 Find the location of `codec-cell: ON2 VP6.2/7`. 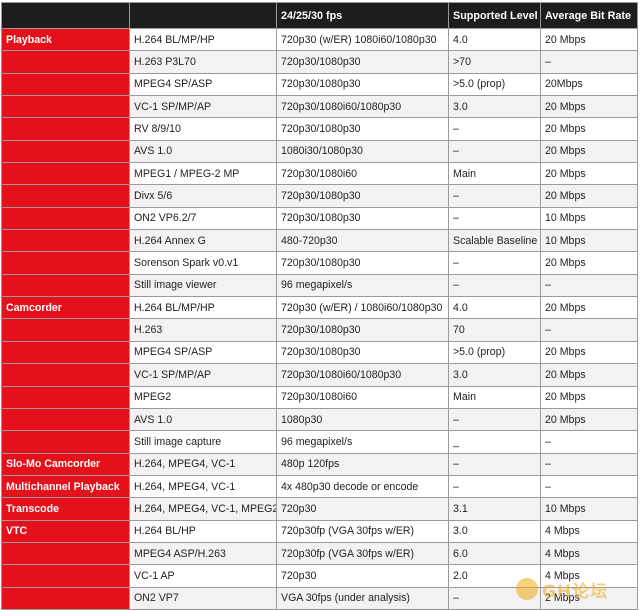

codec-cell: ON2 VP6.2/7 is located at coordinates (203, 218).